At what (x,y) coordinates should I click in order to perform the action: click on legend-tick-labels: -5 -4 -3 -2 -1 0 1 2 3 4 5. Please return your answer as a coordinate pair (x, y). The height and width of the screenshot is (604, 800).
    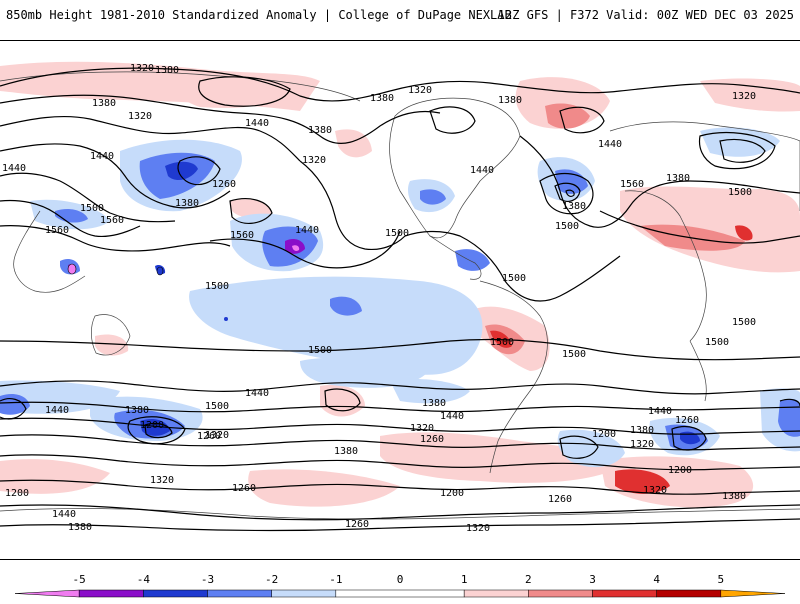
    Looking at the image, I should click on (399, 579).